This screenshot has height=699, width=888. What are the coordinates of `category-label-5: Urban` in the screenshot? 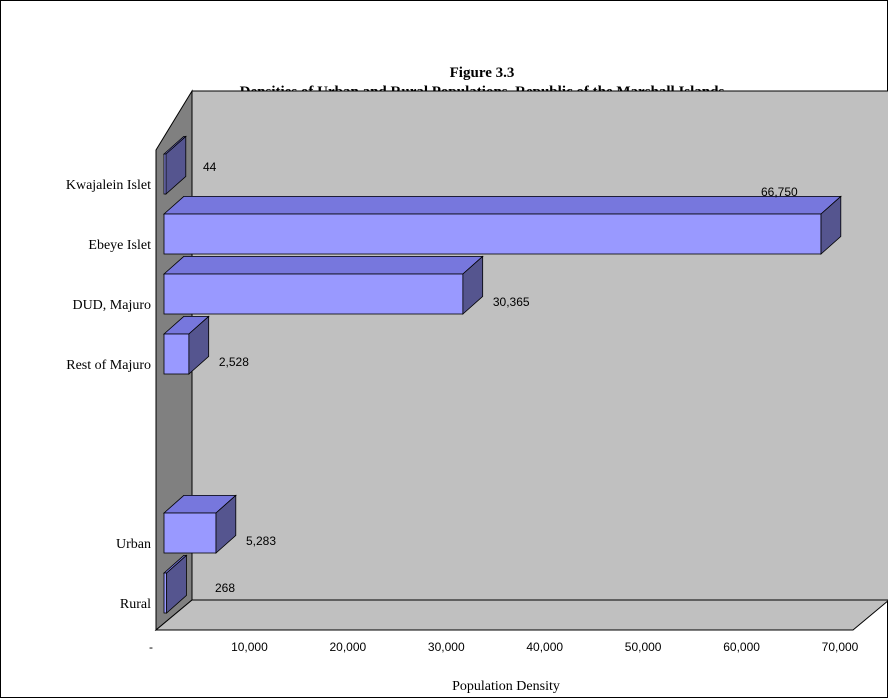 It's located at (133, 544).